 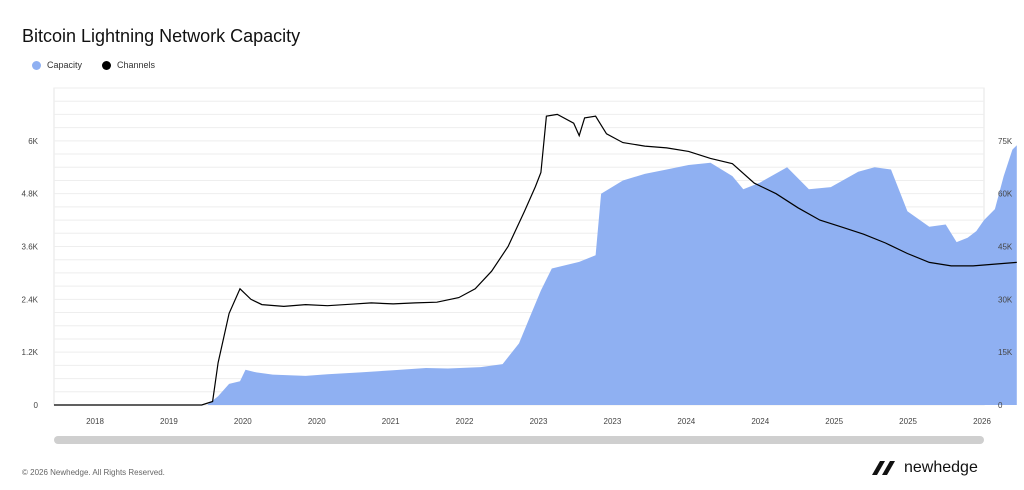 I want to click on x-axis-tick-label: 2021, so click(x=391, y=421).